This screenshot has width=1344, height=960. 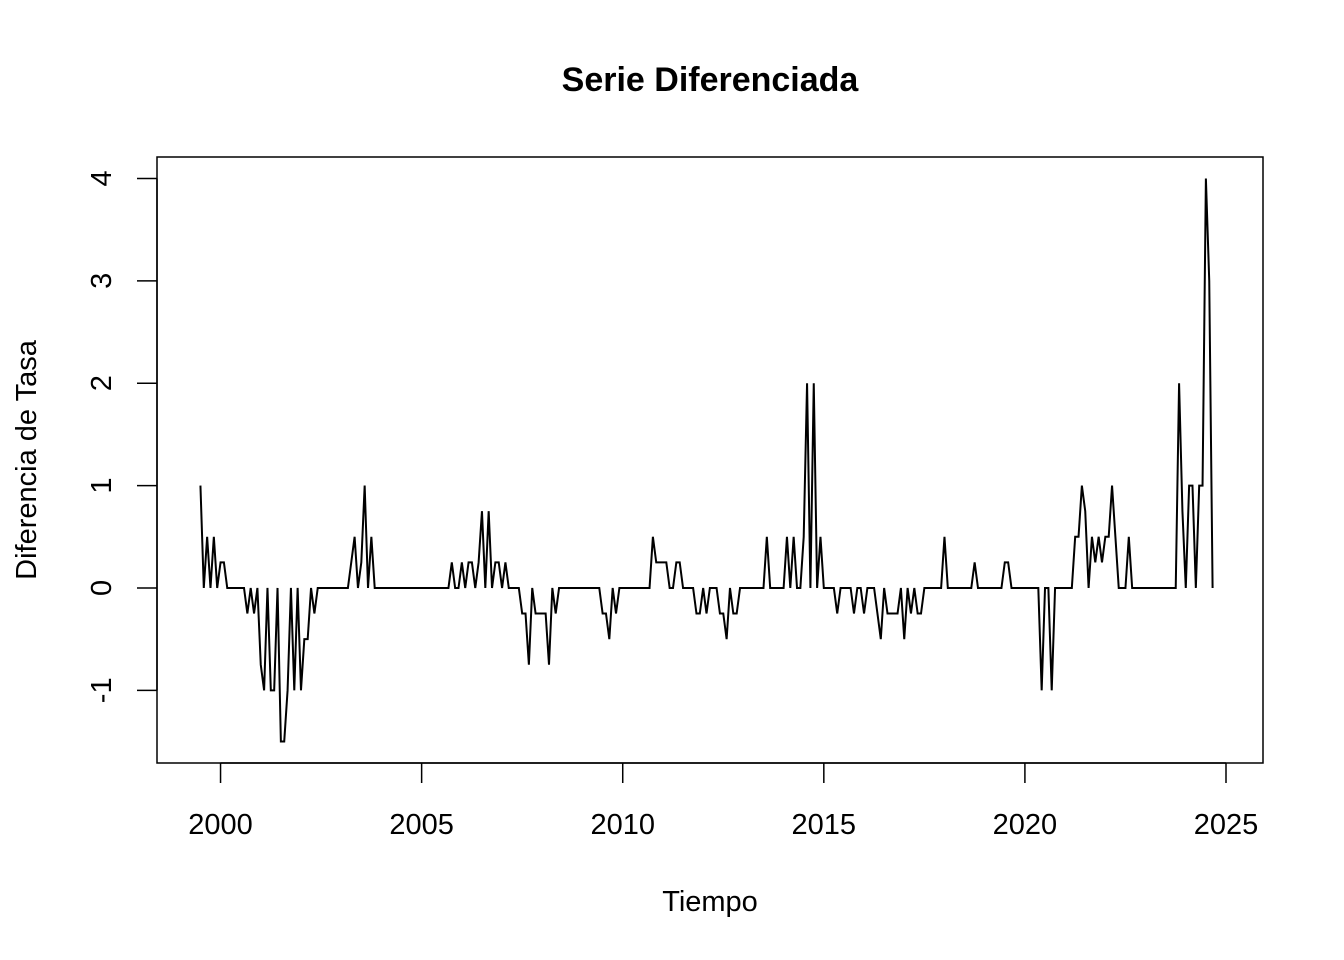 What do you see at coordinates (824, 825) in the screenshot?
I see `x-tick-label: 2015` at bounding box center [824, 825].